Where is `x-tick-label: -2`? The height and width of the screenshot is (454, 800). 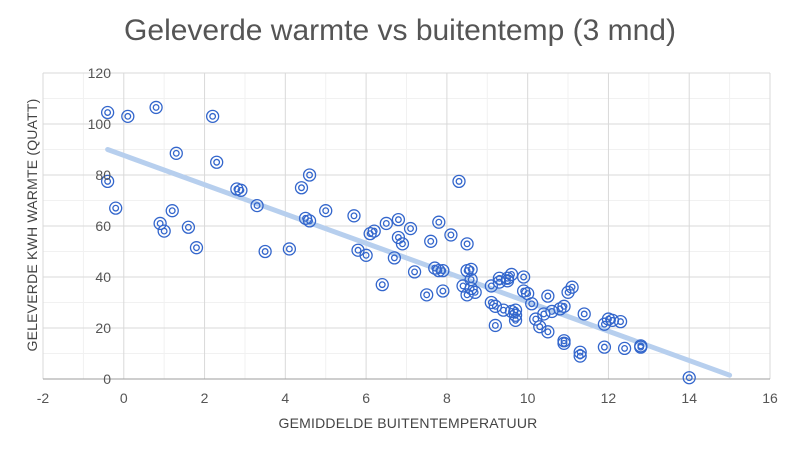 x-tick-label: -2 is located at coordinates (43, 398).